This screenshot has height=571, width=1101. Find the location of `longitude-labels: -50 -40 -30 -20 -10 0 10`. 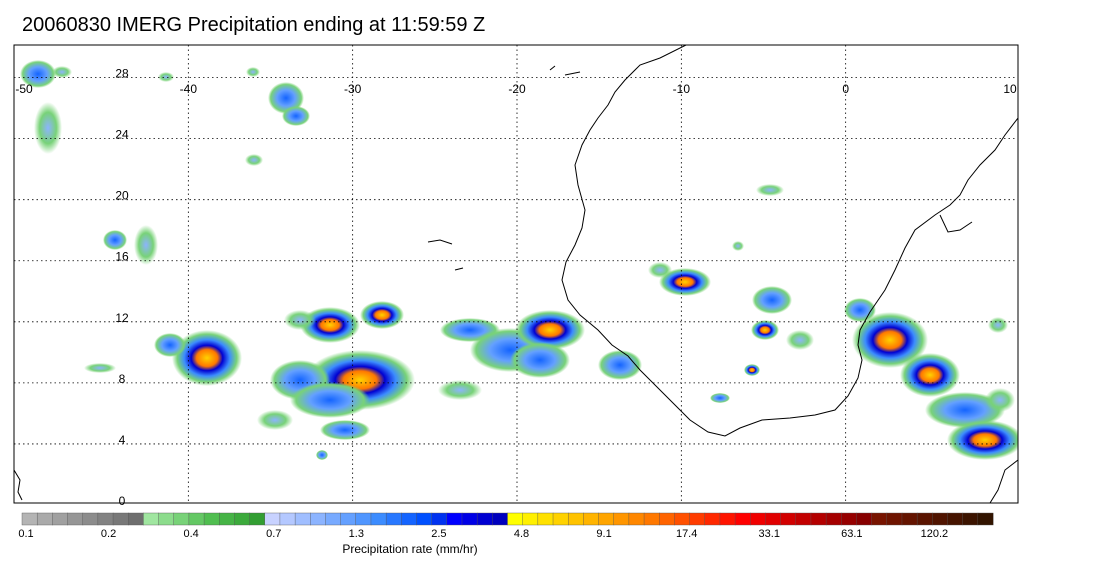

longitude-labels: -50 -40 -30 -20 -10 0 10 is located at coordinates (516, 89).